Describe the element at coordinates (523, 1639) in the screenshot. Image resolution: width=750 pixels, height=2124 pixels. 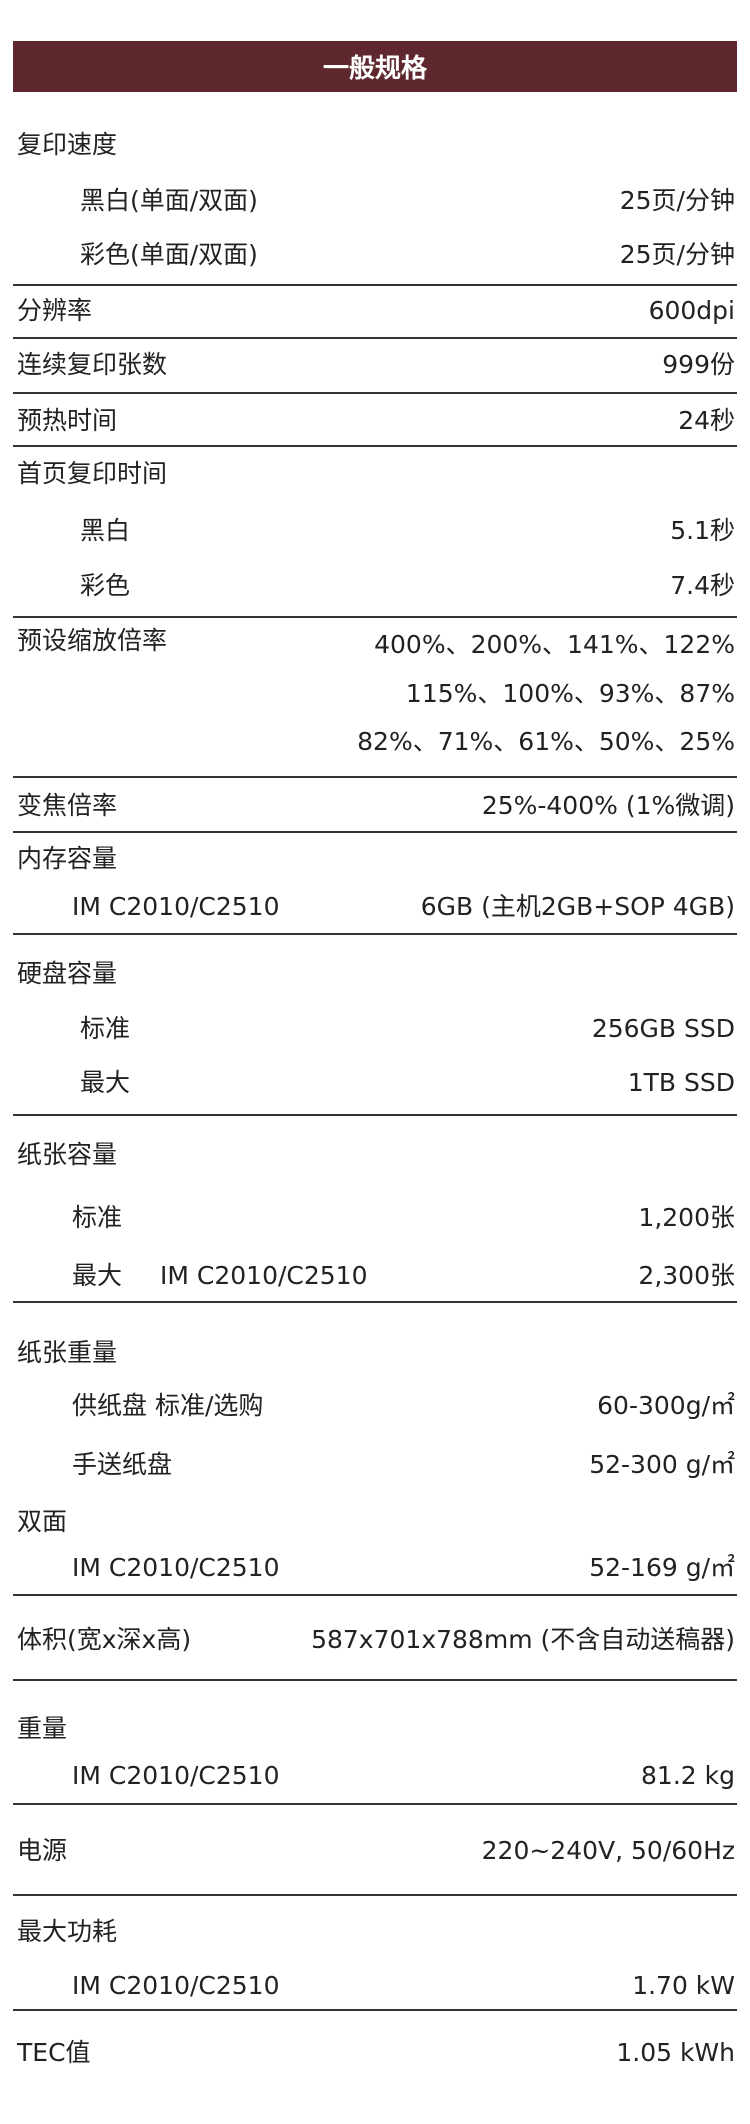
I see `spec-value: 587x701x788mm (不含自动送稿器)` at that location.